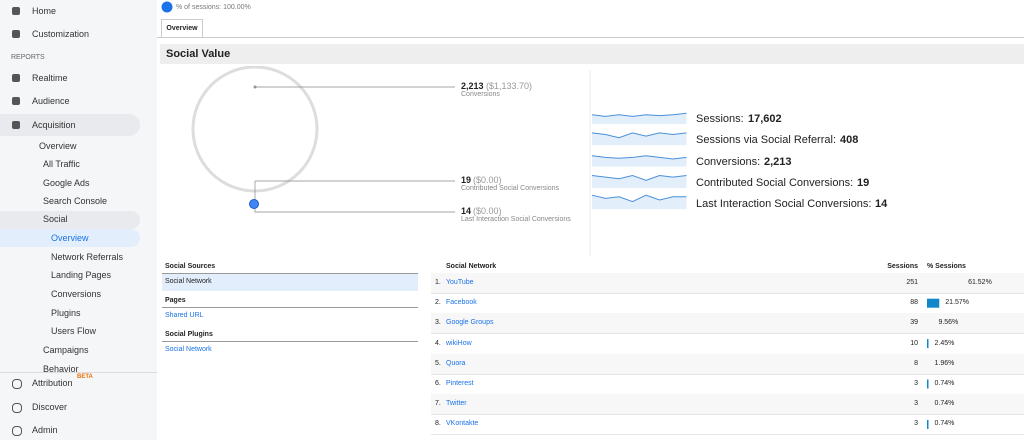  Describe the element at coordinates (461, 303) in the screenshot. I see `network-link: Facebook` at that location.